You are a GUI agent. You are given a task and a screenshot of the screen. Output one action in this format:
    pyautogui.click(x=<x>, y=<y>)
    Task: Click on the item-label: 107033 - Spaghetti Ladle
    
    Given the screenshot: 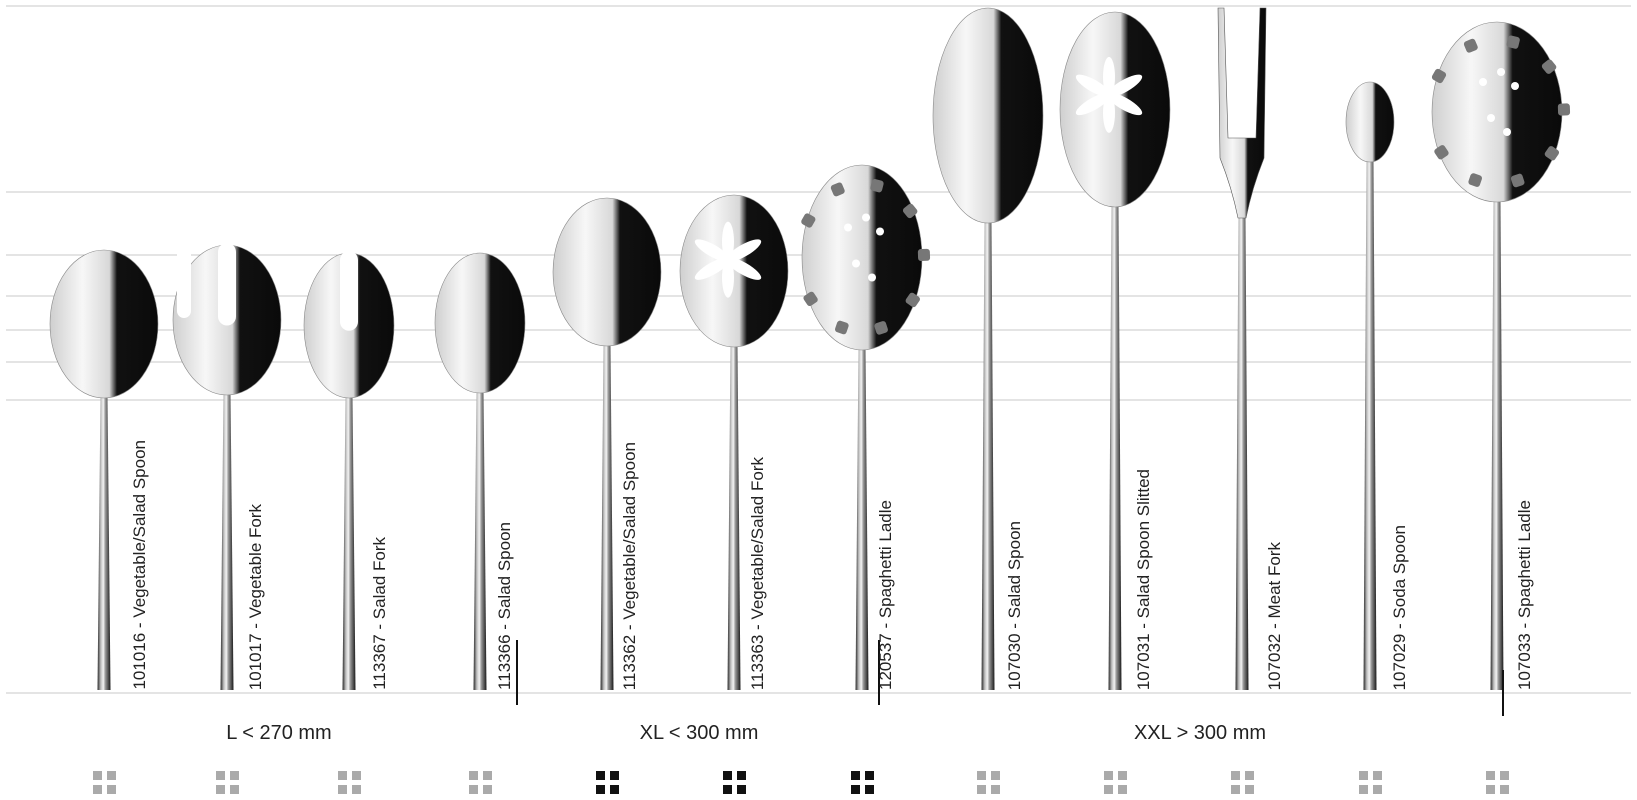 What is the action you would take?
    pyautogui.click(x=1524, y=595)
    